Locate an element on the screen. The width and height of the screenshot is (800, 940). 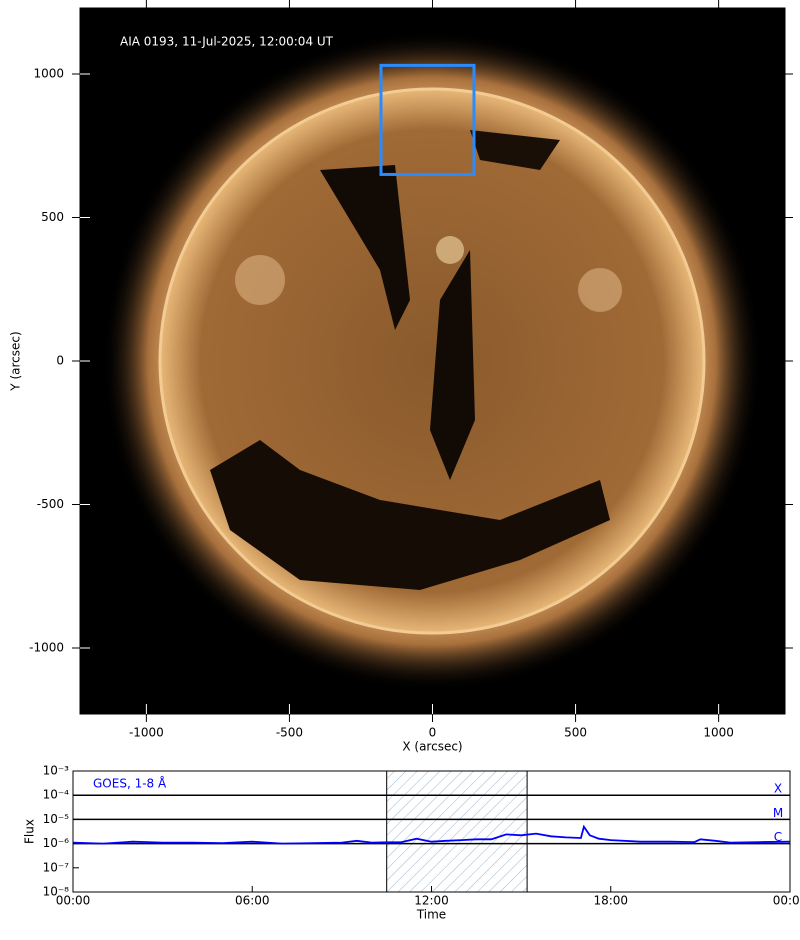
y-tick-label: 10⁻³ is located at coordinates (56, 771).